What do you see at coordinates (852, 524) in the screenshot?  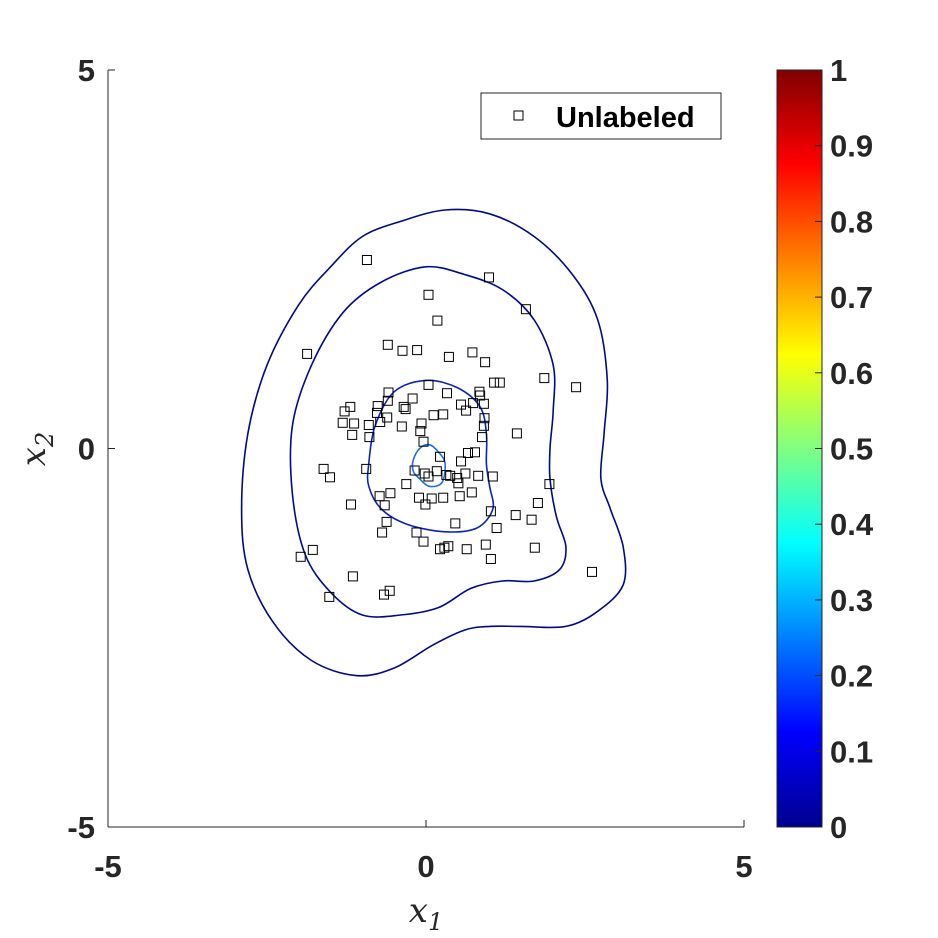 I see `colorbar-tick-label: 0.4` at bounding box center [852, 524].